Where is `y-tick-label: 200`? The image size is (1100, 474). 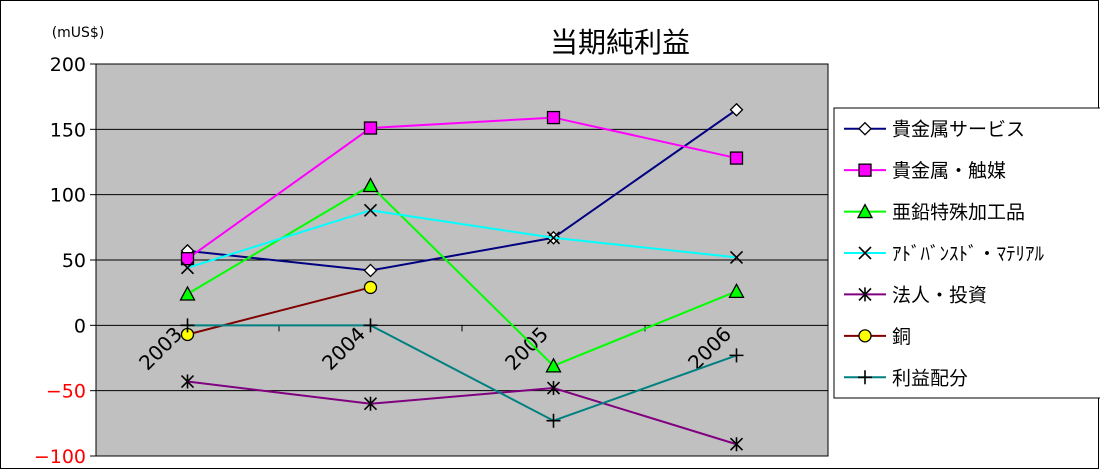 y-tick-label: 200 is located at coordinates (68, 65).